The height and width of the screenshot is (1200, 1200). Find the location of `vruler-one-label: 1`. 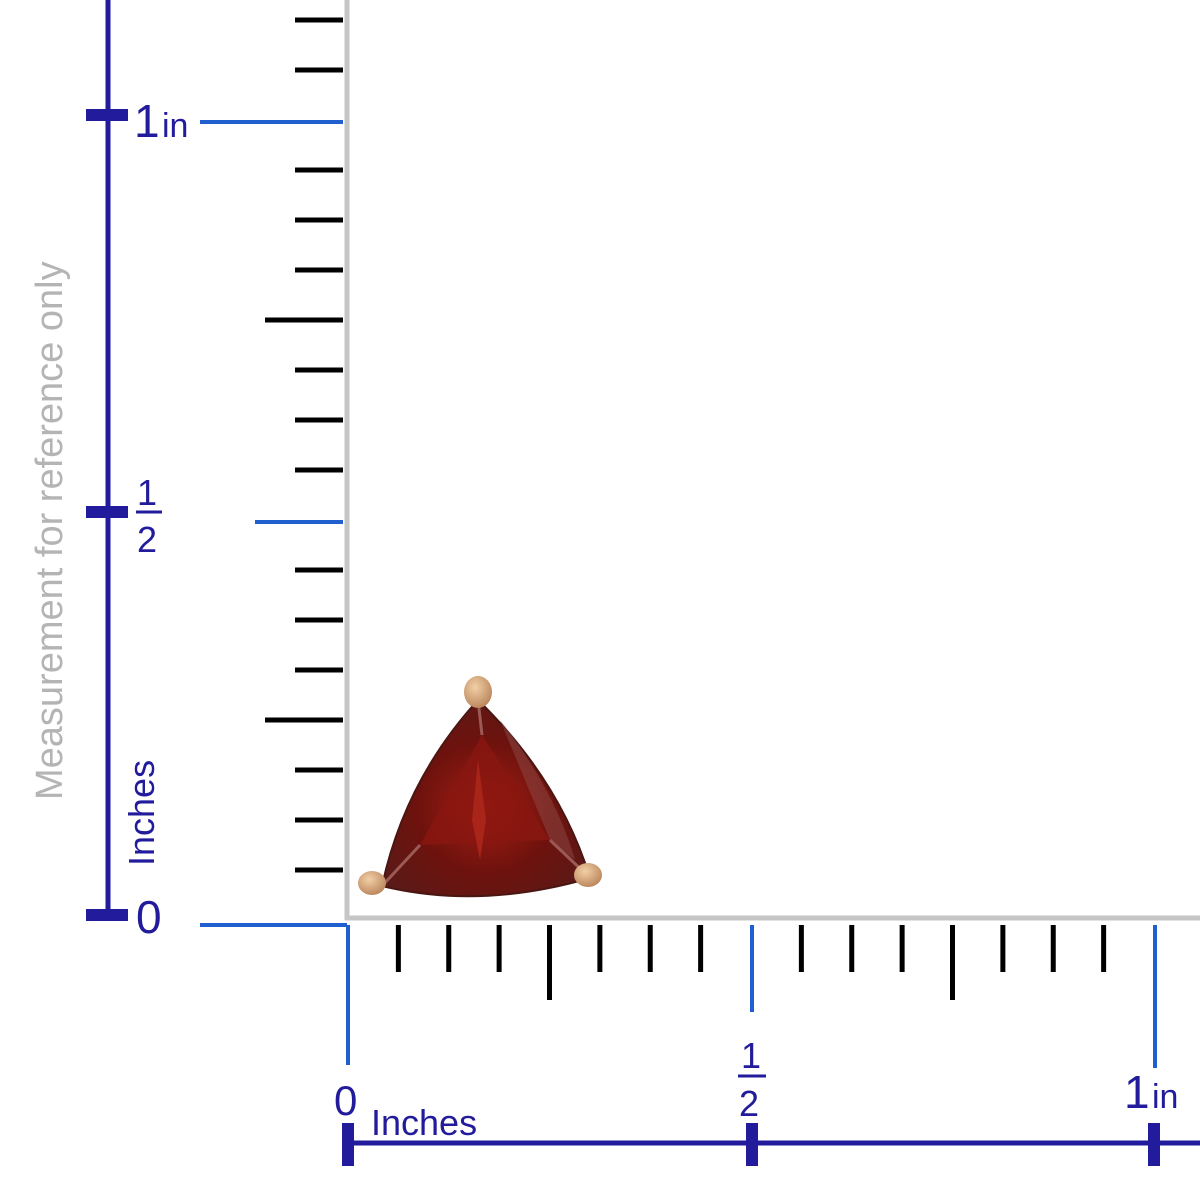

vruler-one-label: 1 is located at coordinates (147, 121).